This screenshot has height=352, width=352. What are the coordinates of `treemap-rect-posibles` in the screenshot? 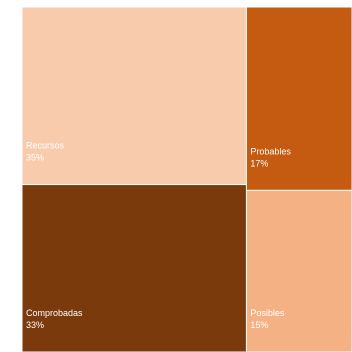 It's located at (299, 271).